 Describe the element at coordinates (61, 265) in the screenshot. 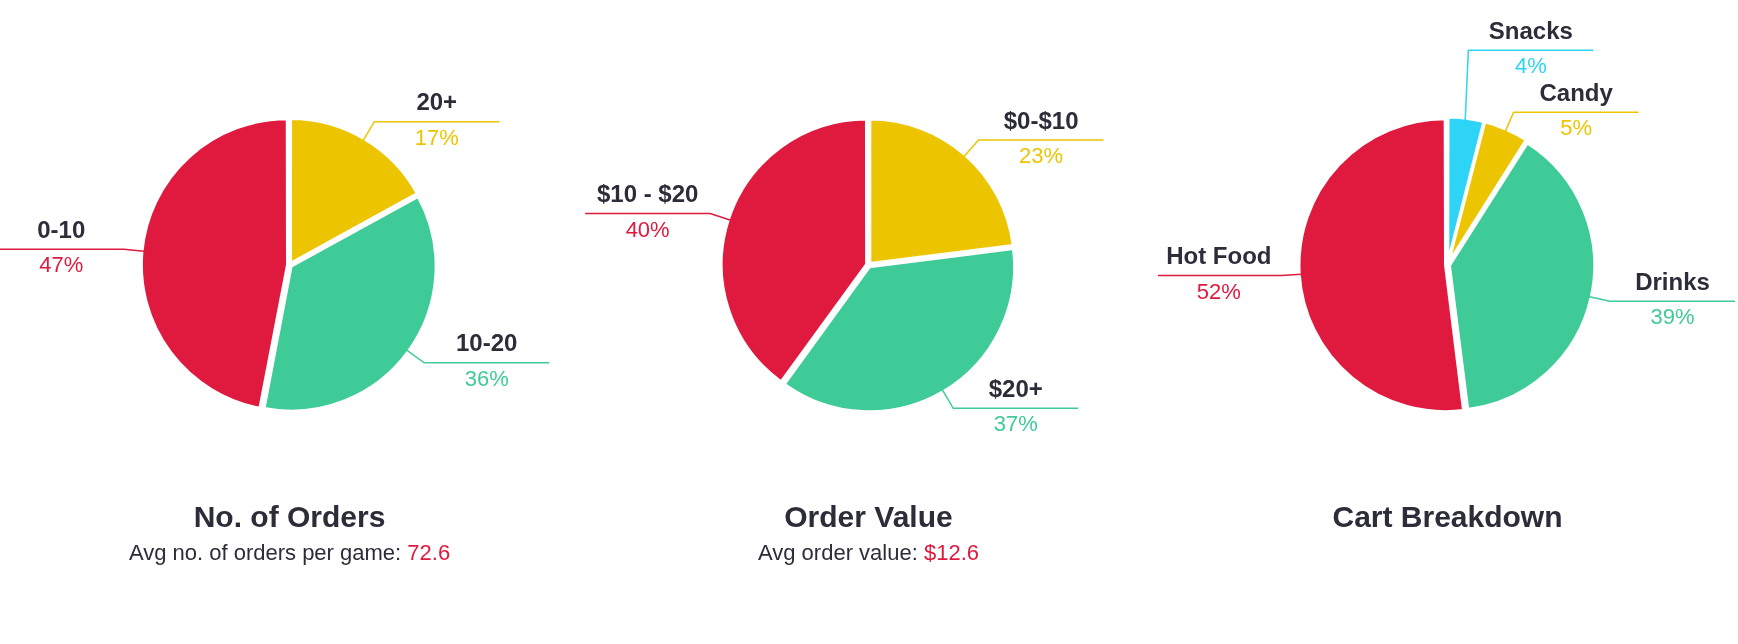

I see `data-label: 47%` at that location.